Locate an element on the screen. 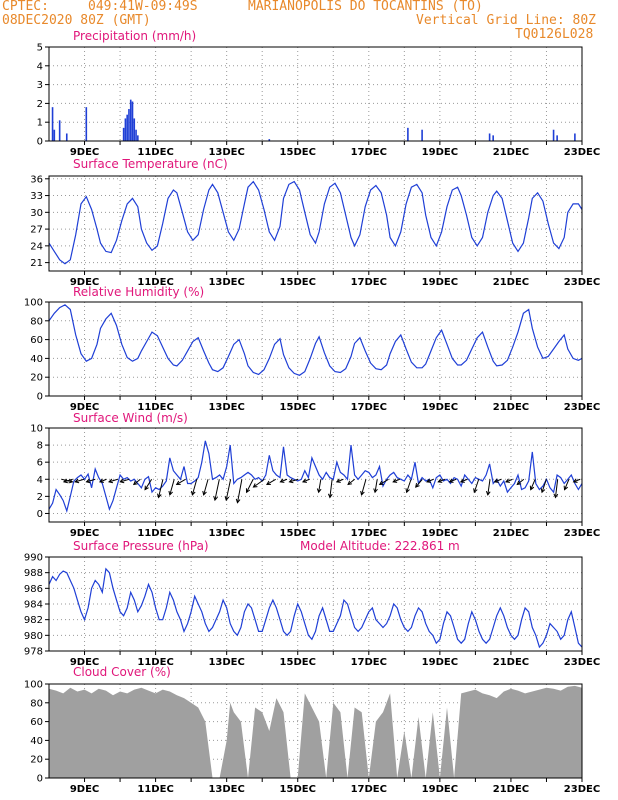  header-gridline: Vertical Grid Line: 80Z is located at coordinates (506, 20).